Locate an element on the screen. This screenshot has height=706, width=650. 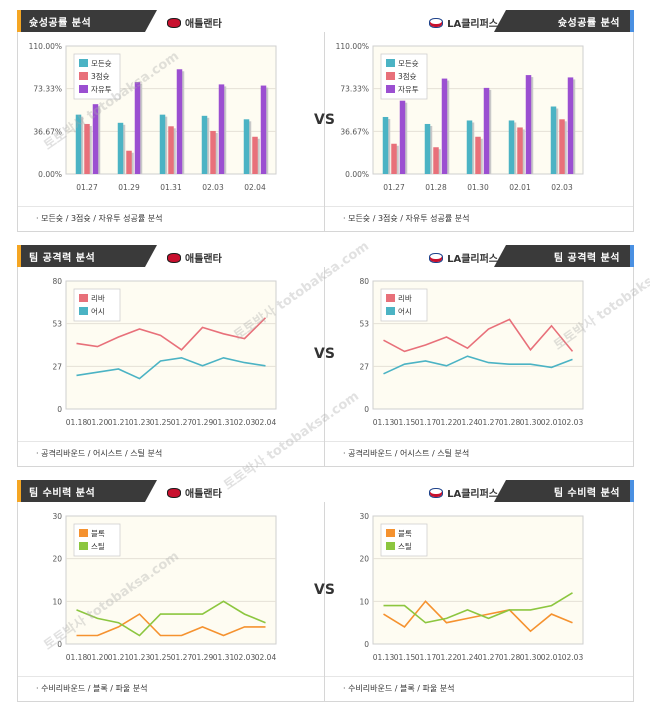
legend-label: 블록 is located at coordinates (98, 533).